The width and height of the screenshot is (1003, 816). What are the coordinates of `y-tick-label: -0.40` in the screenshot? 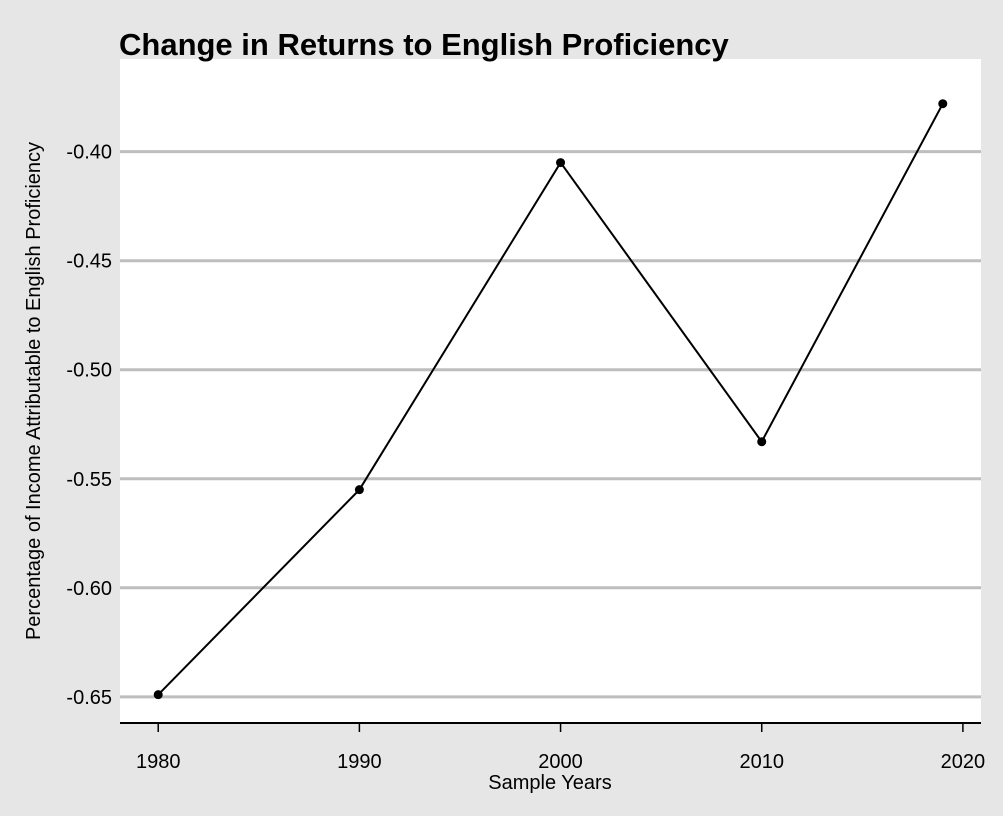 It's located at (89, 153).